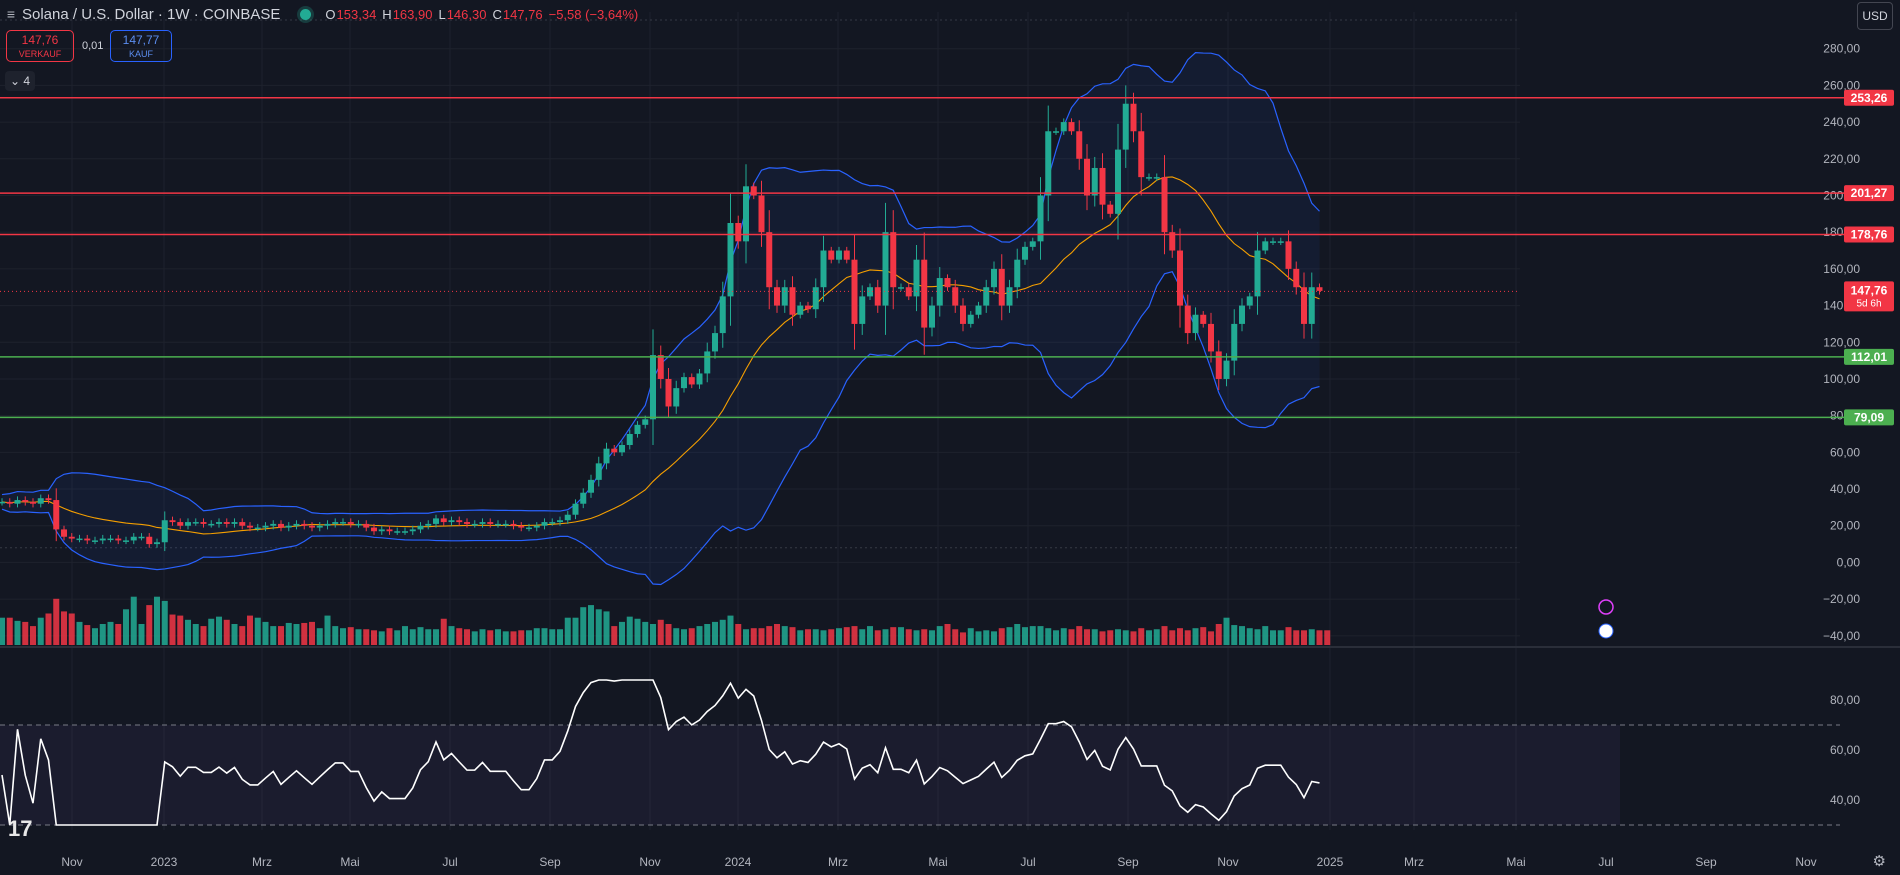 This screenshot has width=1900, height=875. What do you see at coordinates (40, 40) in the screenshot?
I see `sell-price: 147,76` at bounding box center [40, 40].